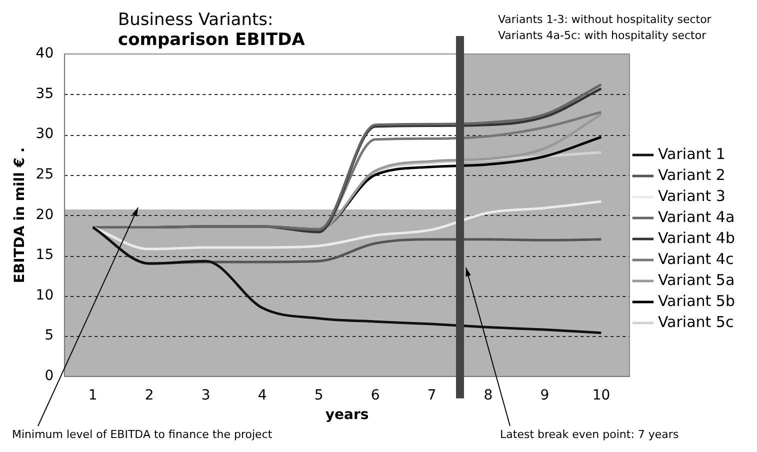 This screenshot has height=452, width=757. Describe the element at coordinates (49, 336) in the screenshot. I see `y-tick-label: 5` at that location.